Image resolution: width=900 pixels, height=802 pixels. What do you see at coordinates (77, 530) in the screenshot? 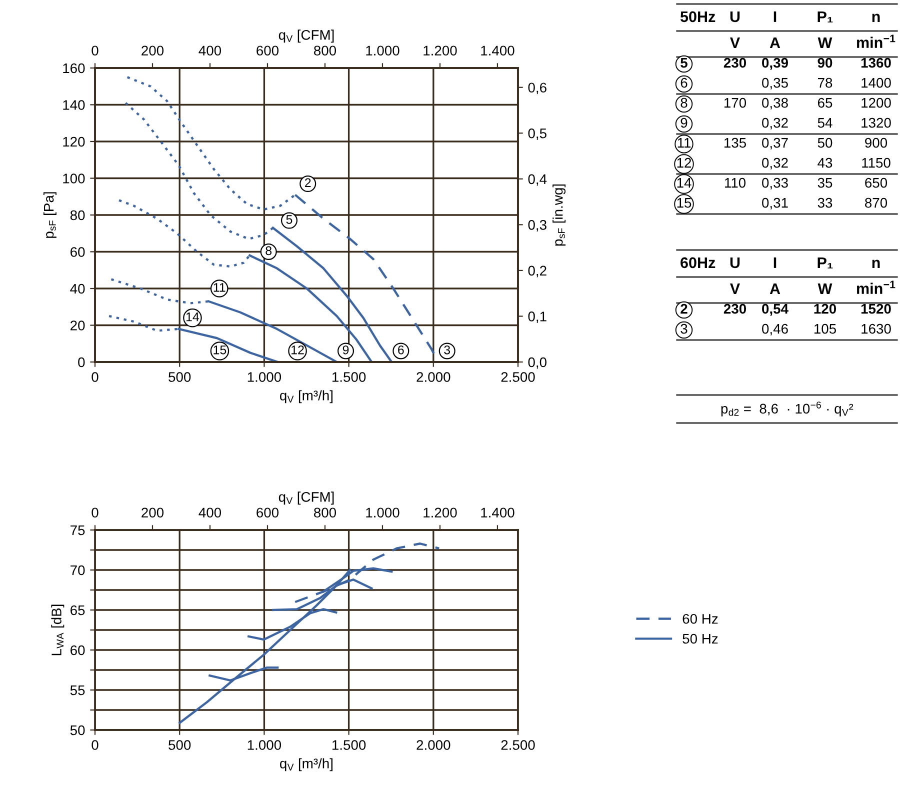
I see `y-tick-label: 75` at bounding box center [77, 530].